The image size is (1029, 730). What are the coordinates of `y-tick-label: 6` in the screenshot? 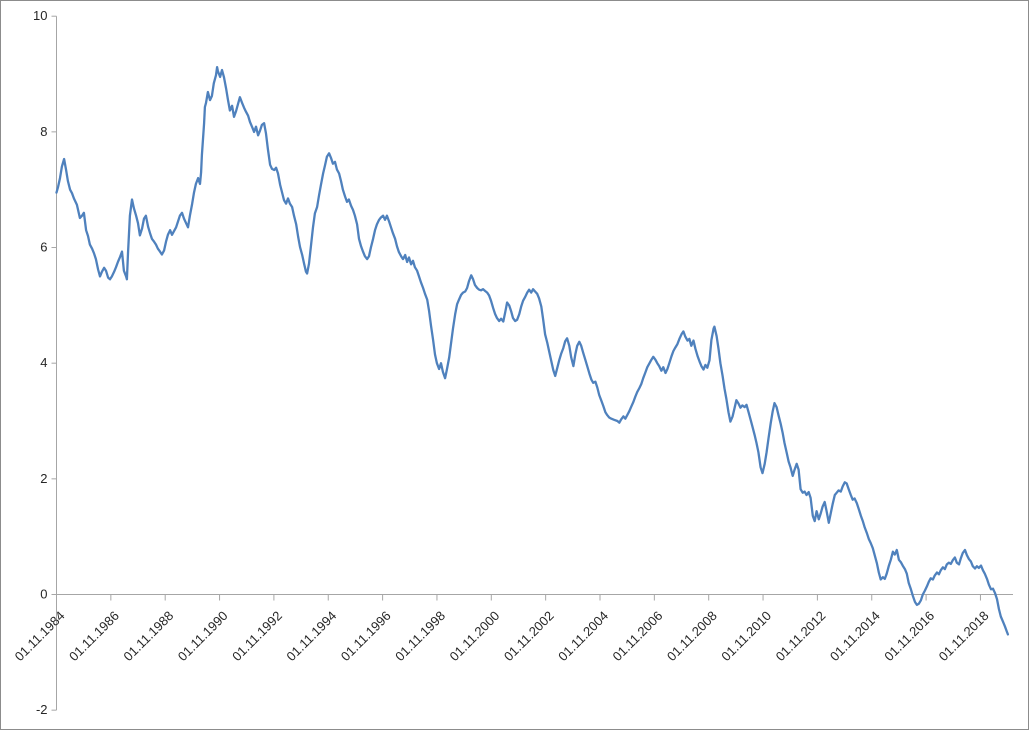 It's located at (43, 247).